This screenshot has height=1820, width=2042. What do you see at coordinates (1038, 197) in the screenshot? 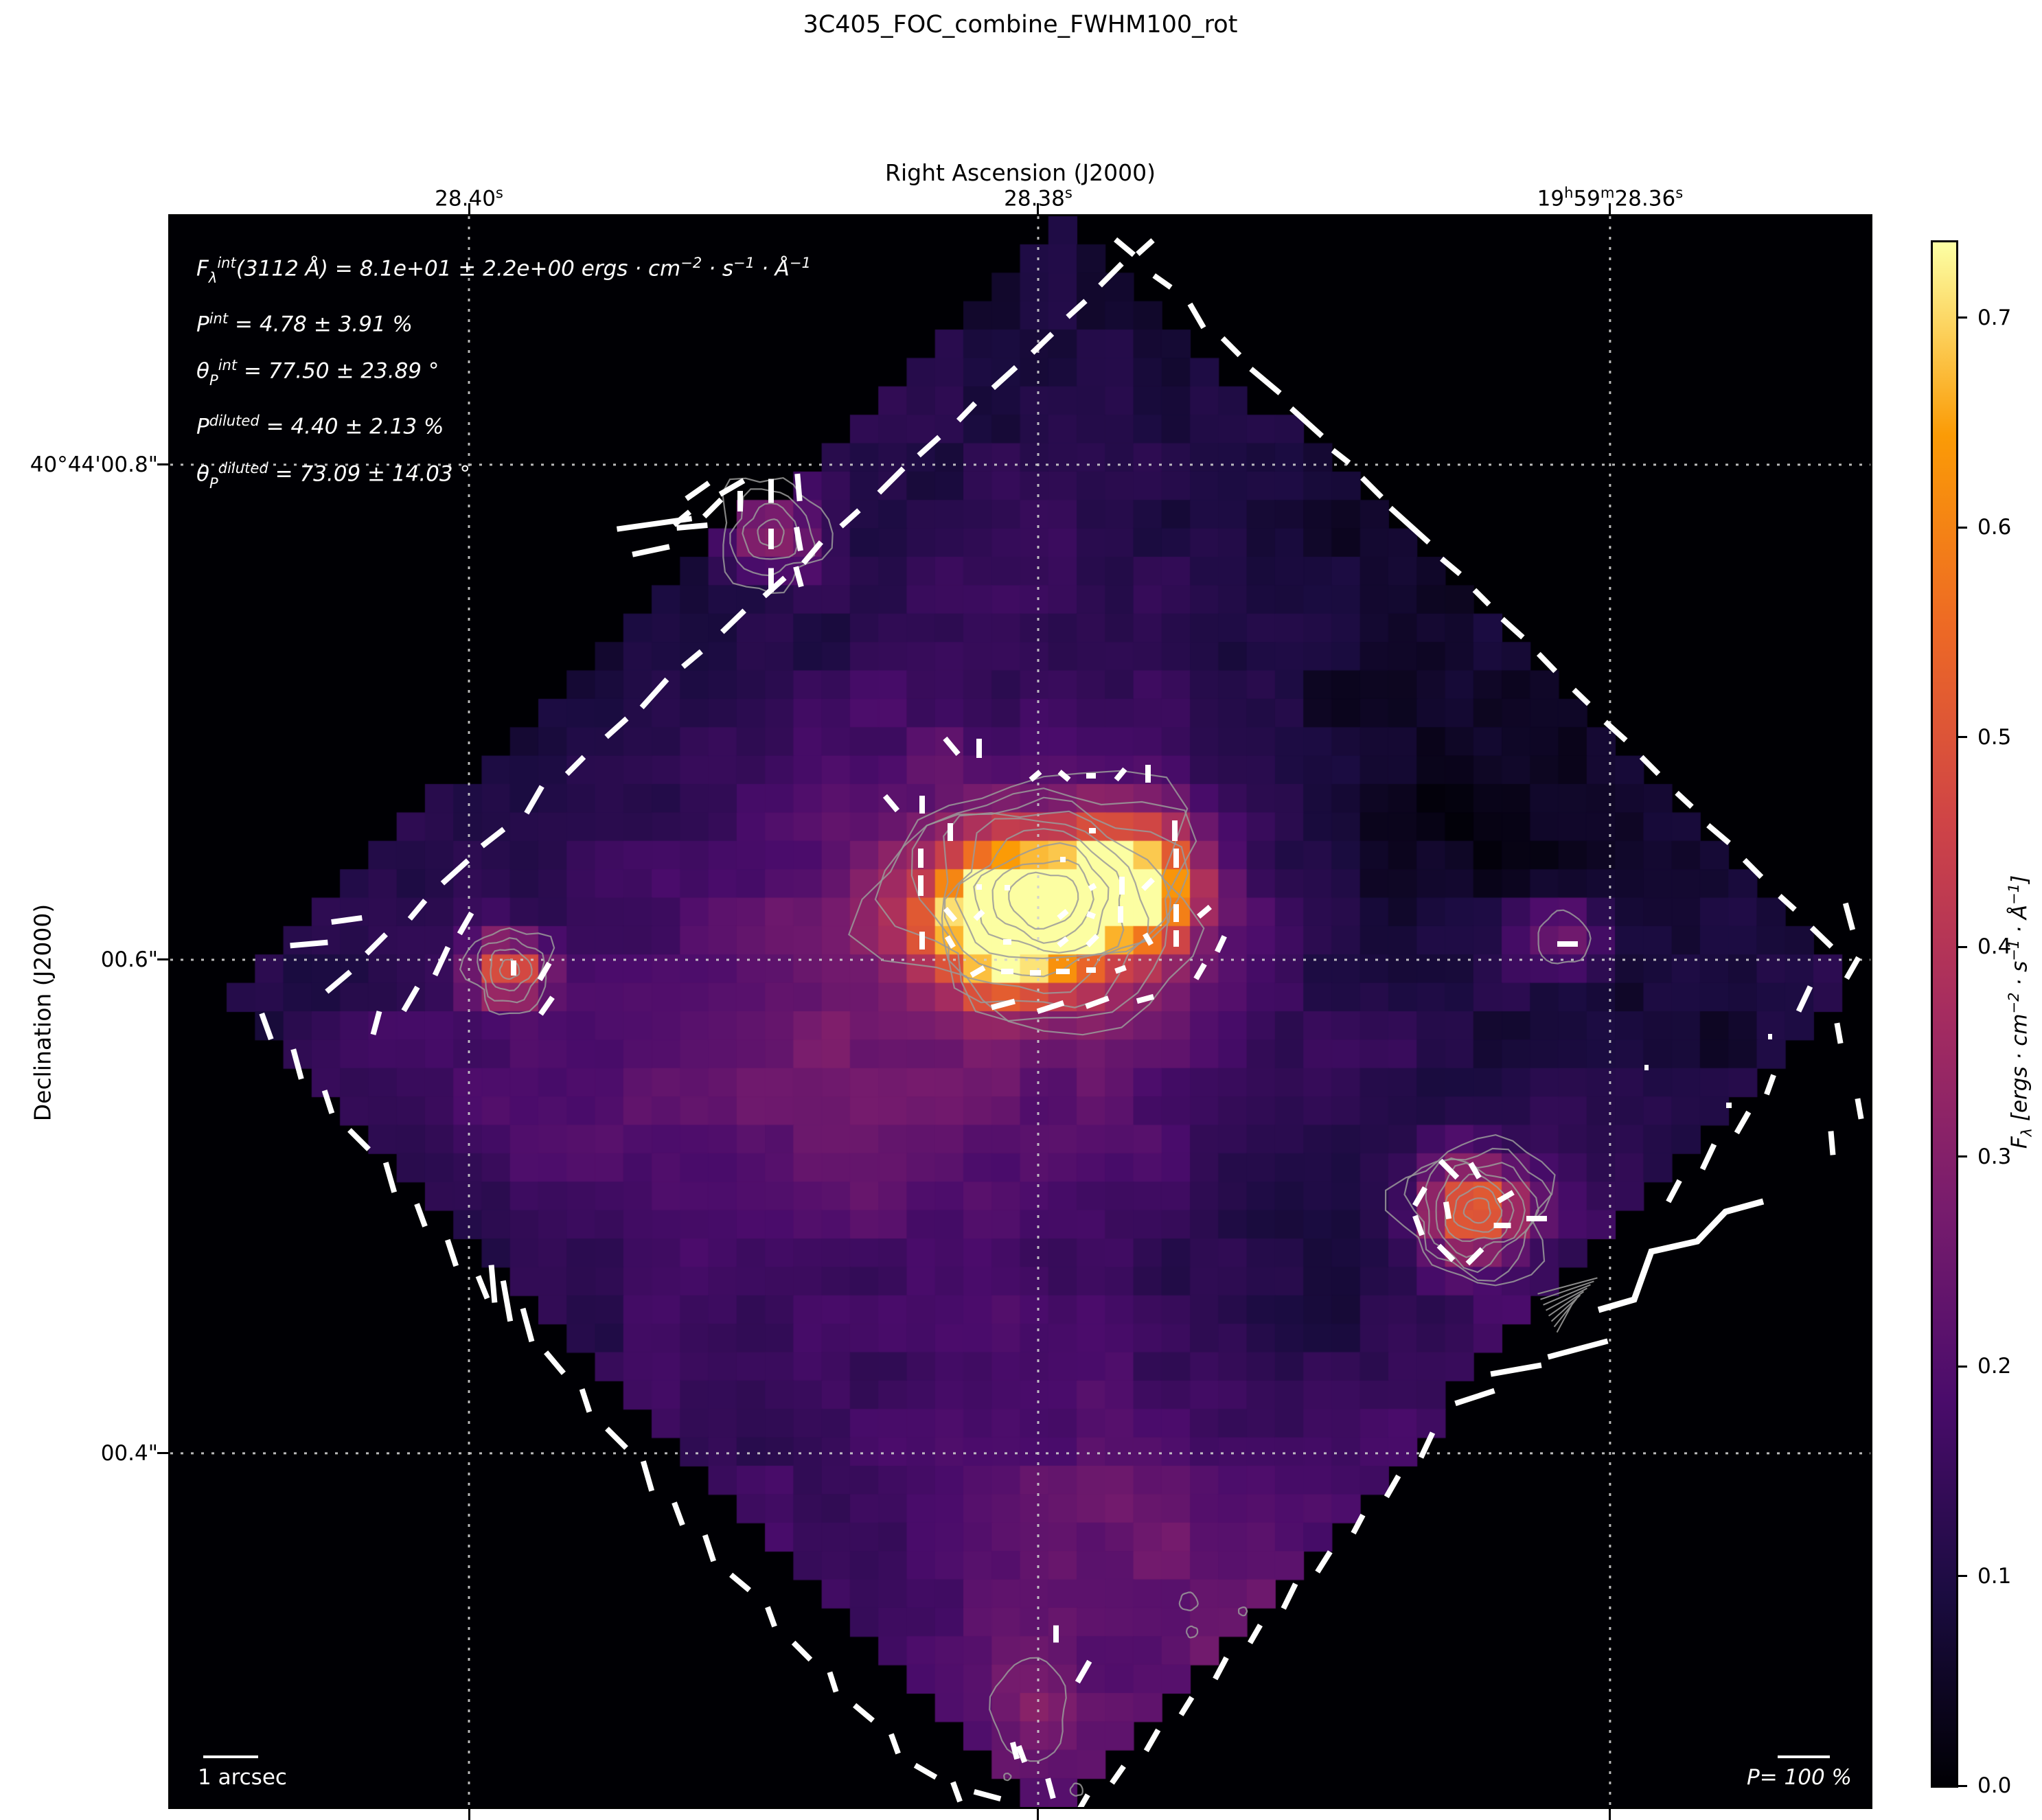
I see `x-tick-label: 28.38s` at bounding box center [1038, 197].